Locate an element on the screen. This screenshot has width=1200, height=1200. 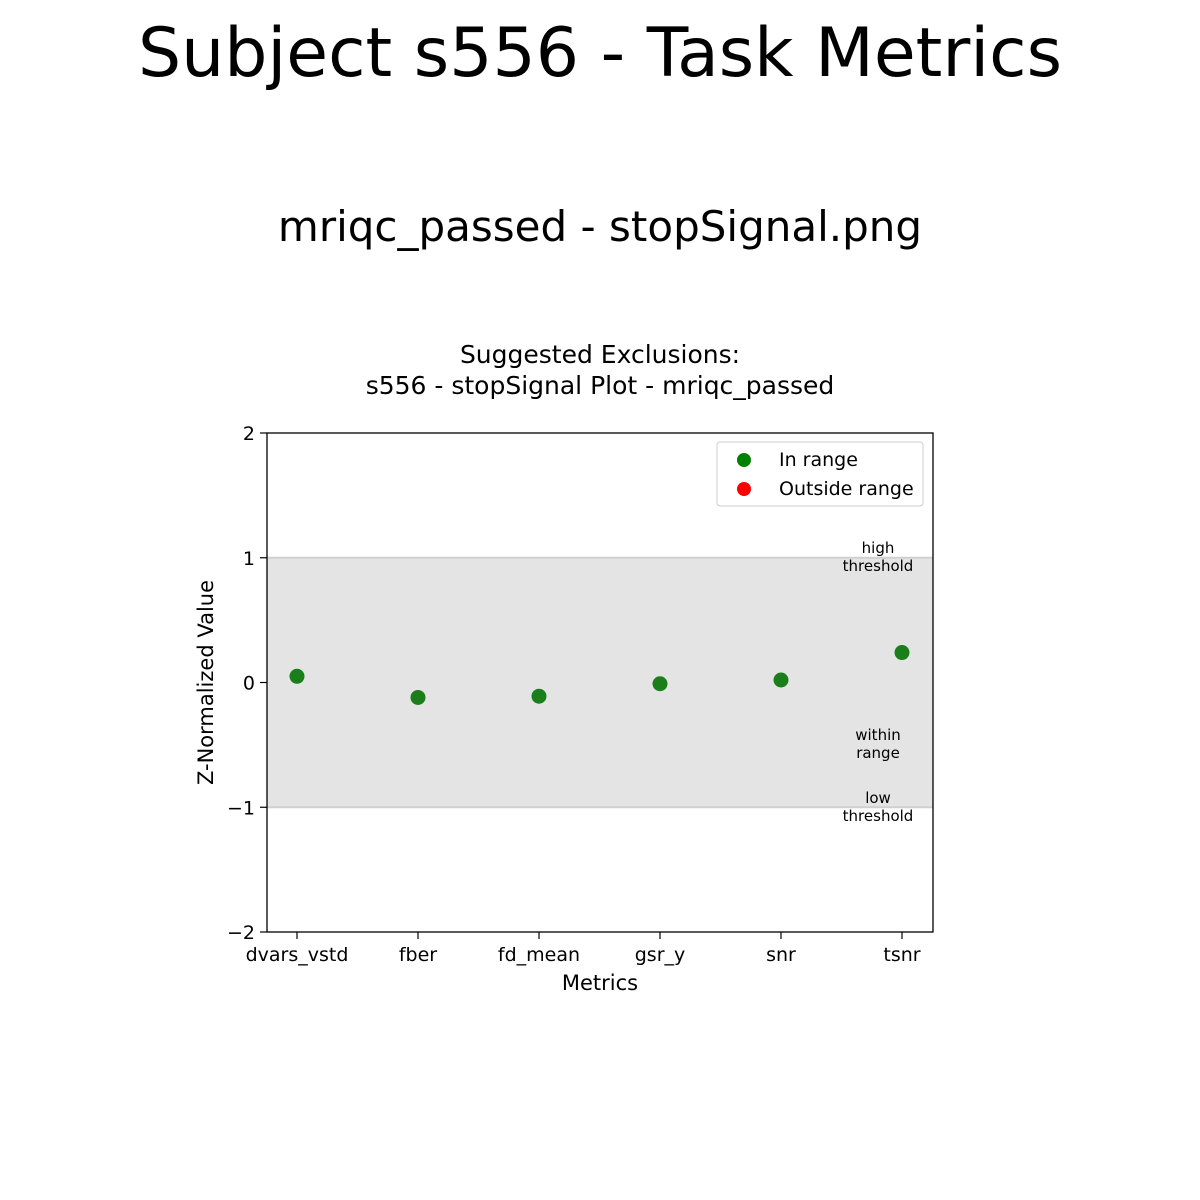
x-tick-label: fd_mean is located at coordinates (539, 955).